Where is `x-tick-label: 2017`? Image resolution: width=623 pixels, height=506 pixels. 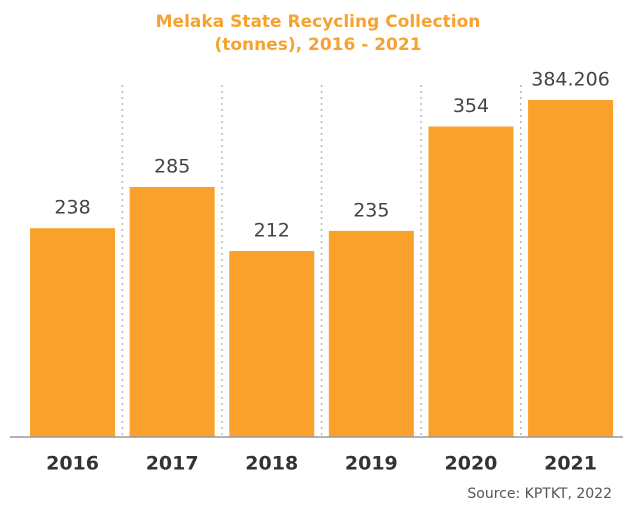 x-tick-label: 2017 is located at coordinates (172, 464).